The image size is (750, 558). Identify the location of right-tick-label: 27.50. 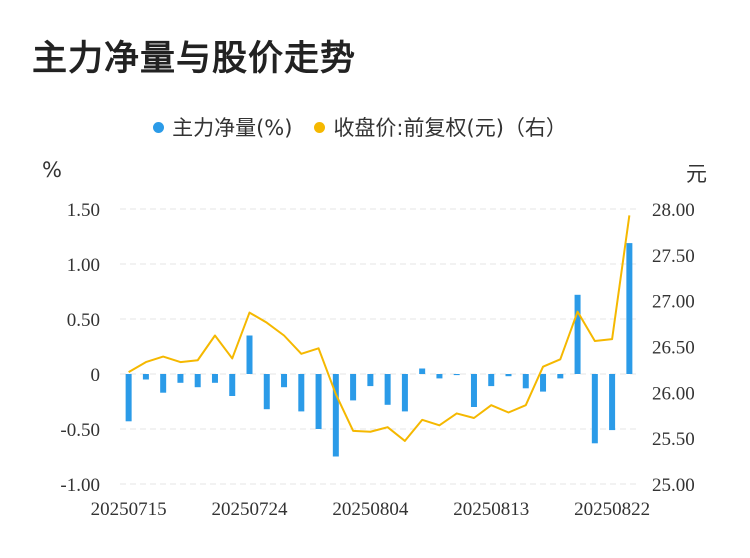
(673, 256).